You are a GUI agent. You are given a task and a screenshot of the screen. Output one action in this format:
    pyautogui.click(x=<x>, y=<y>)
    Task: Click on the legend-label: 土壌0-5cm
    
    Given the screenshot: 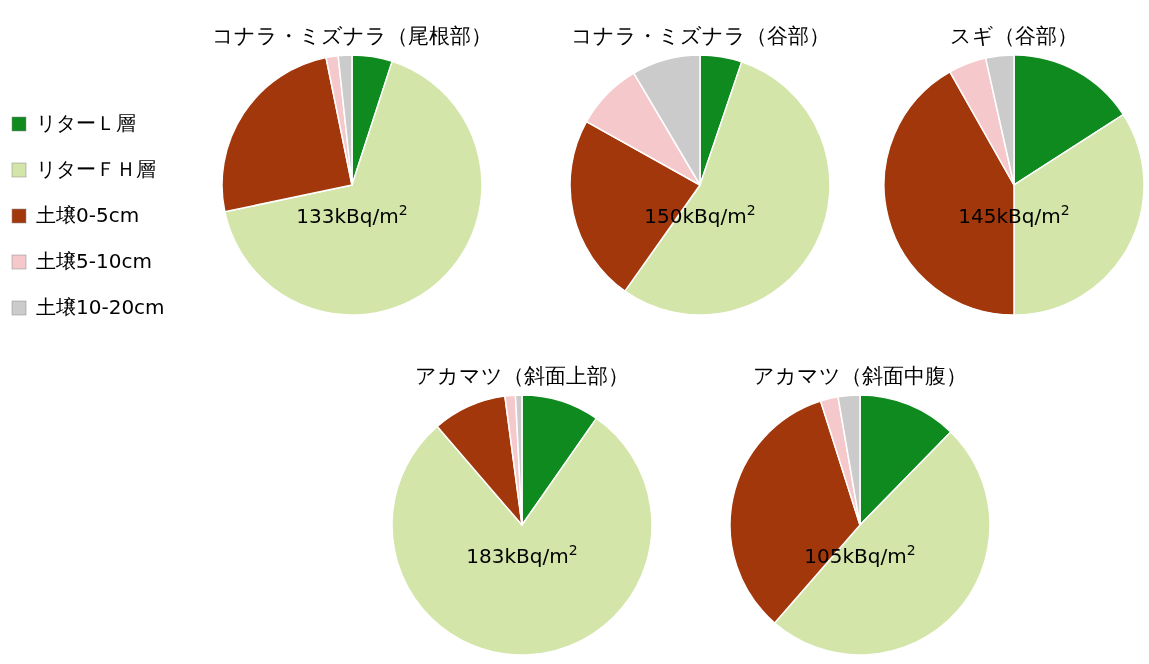 What is the action you would take?
    pyautogui.click(x=88, y=215)
    